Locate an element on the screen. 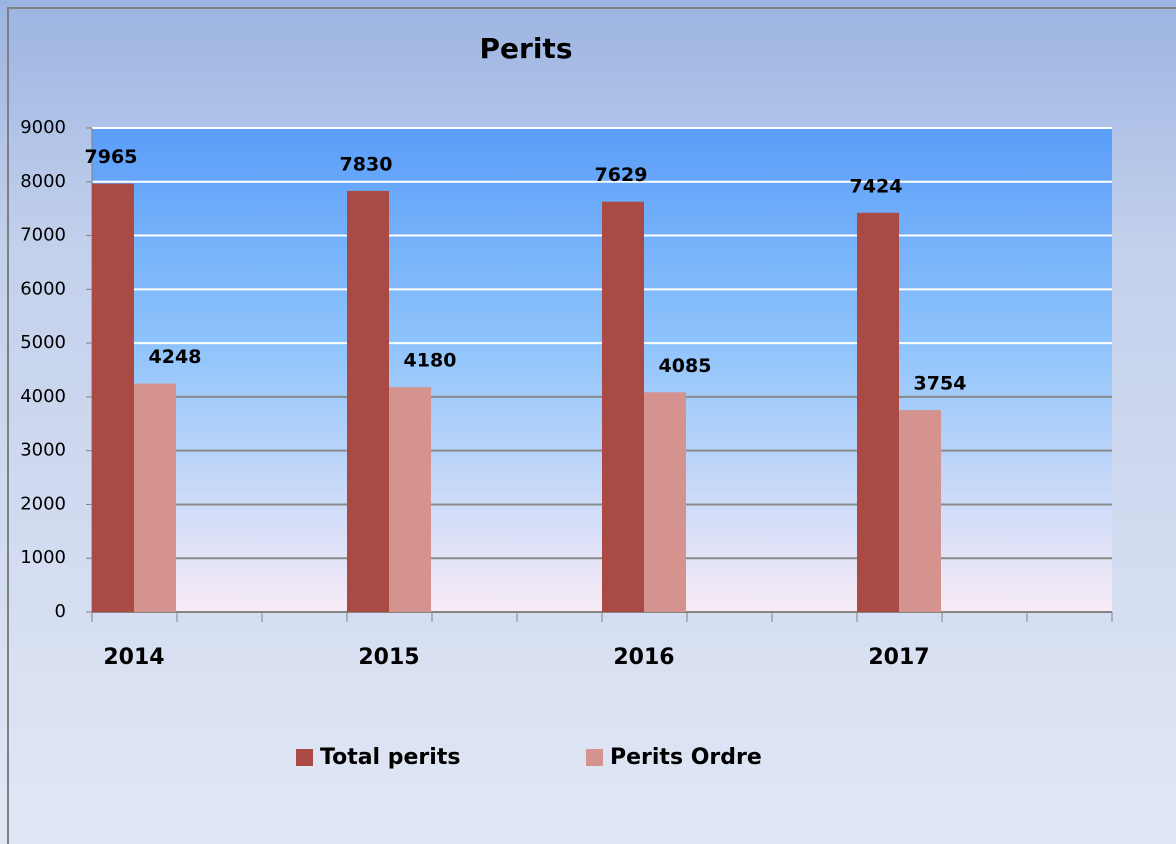 This screenshot has height=844, width=1176. x-tick-label: 2017 is located at coordinates (898, 657).